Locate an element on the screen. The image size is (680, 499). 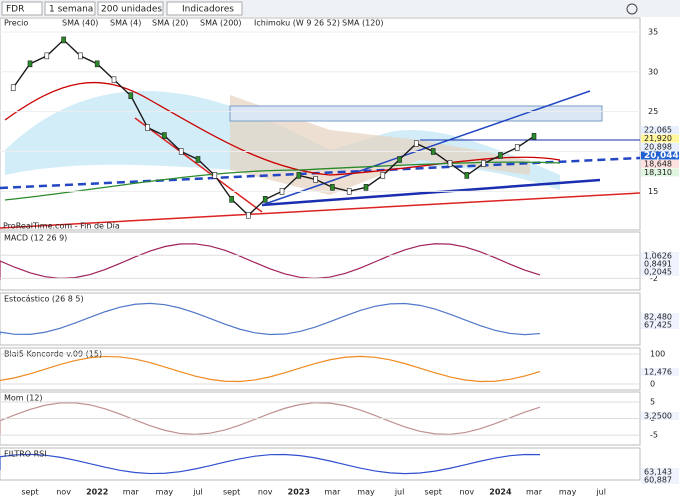
trend-support is located at coordinates (431, 192).